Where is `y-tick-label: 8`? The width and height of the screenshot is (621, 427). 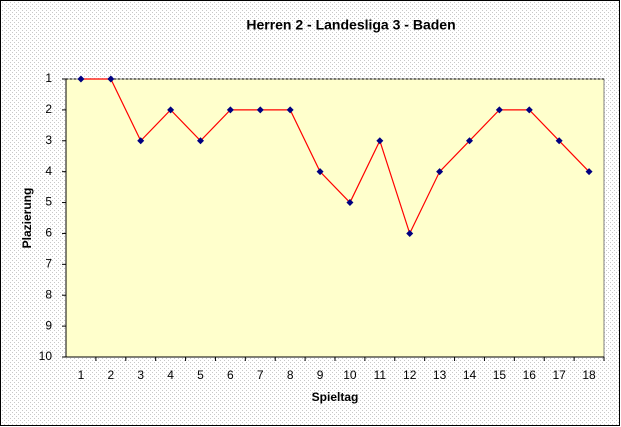
y-tick-label: 8 is located at coordinates (48, 294).